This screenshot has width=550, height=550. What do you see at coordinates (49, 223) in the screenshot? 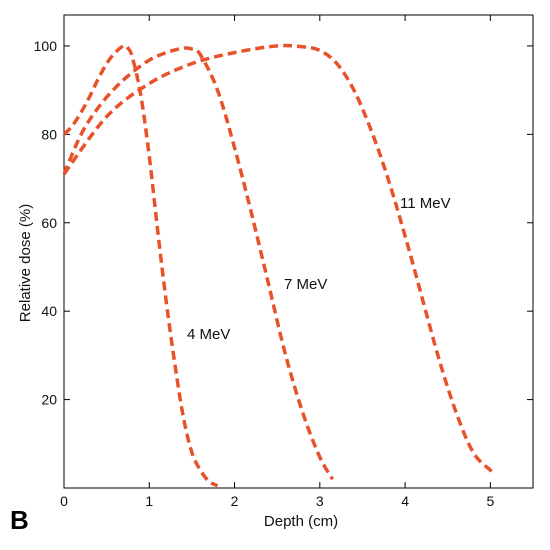
I see `y-tick-label: 60` at bounding box center [49, 223].